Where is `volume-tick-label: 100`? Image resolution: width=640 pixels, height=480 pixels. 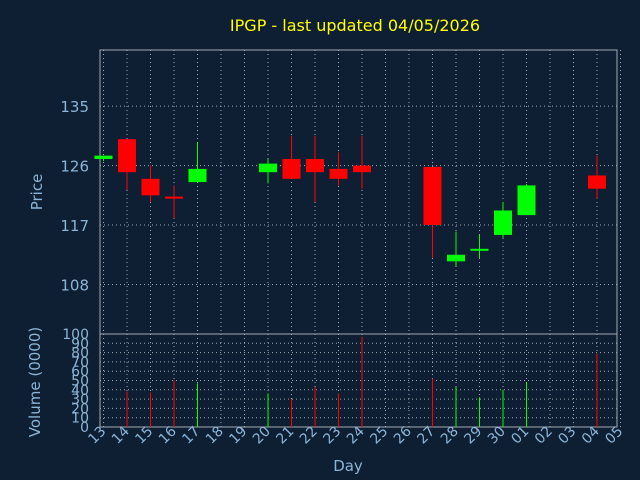
volume-tick-label: 100 is located at coordinates (75, 335).